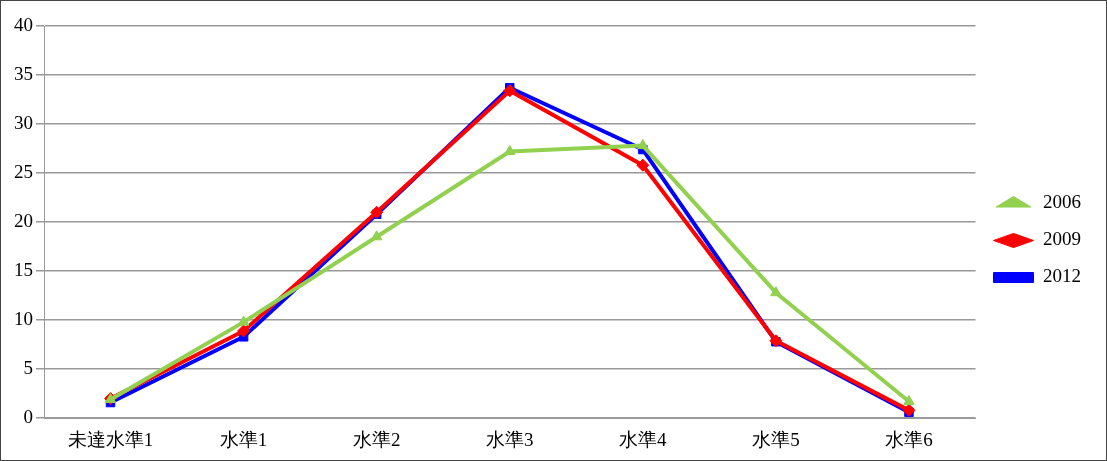 Image resolution: width=1107 pixels, height=461 pixels. I want to click on y-tick-label: 15, so click(23, 270).